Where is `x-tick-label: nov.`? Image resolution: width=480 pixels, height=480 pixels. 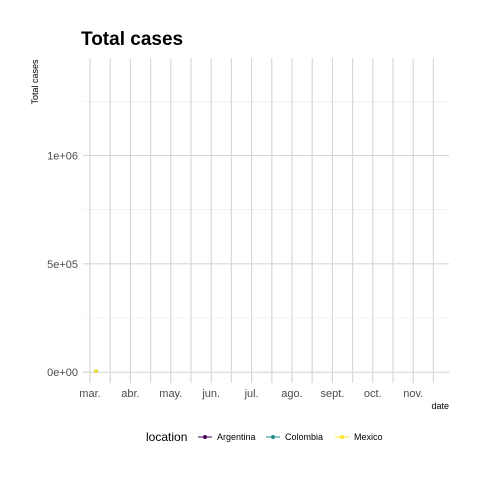
x-tick-label: nov. is located at coordinates (413, 394).